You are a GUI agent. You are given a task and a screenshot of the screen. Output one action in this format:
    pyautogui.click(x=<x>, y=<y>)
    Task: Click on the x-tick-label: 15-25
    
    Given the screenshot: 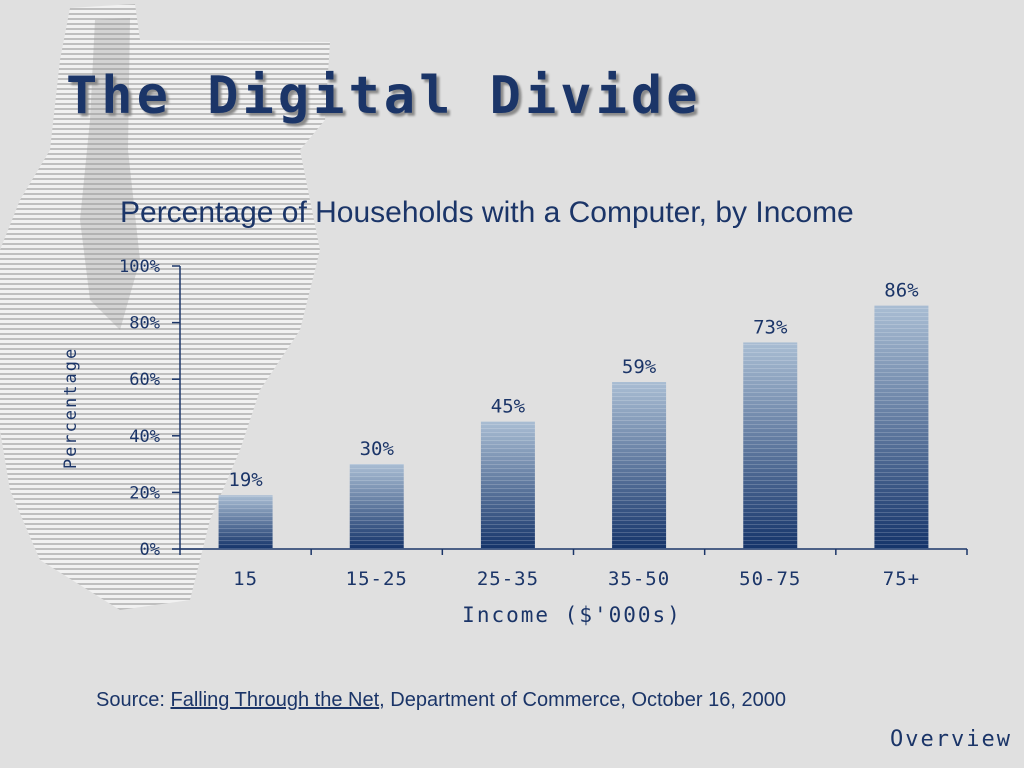 What is the action you would take?
    pyautogui.click(x=377, y=579)
    